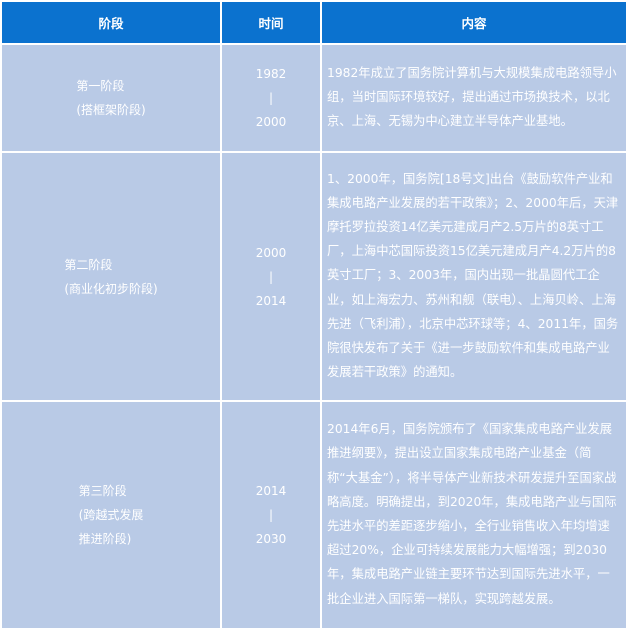 This screenshot has height=630, width=626. I want to click on header-row: 阶段 时间 内容, so click(313, 22).